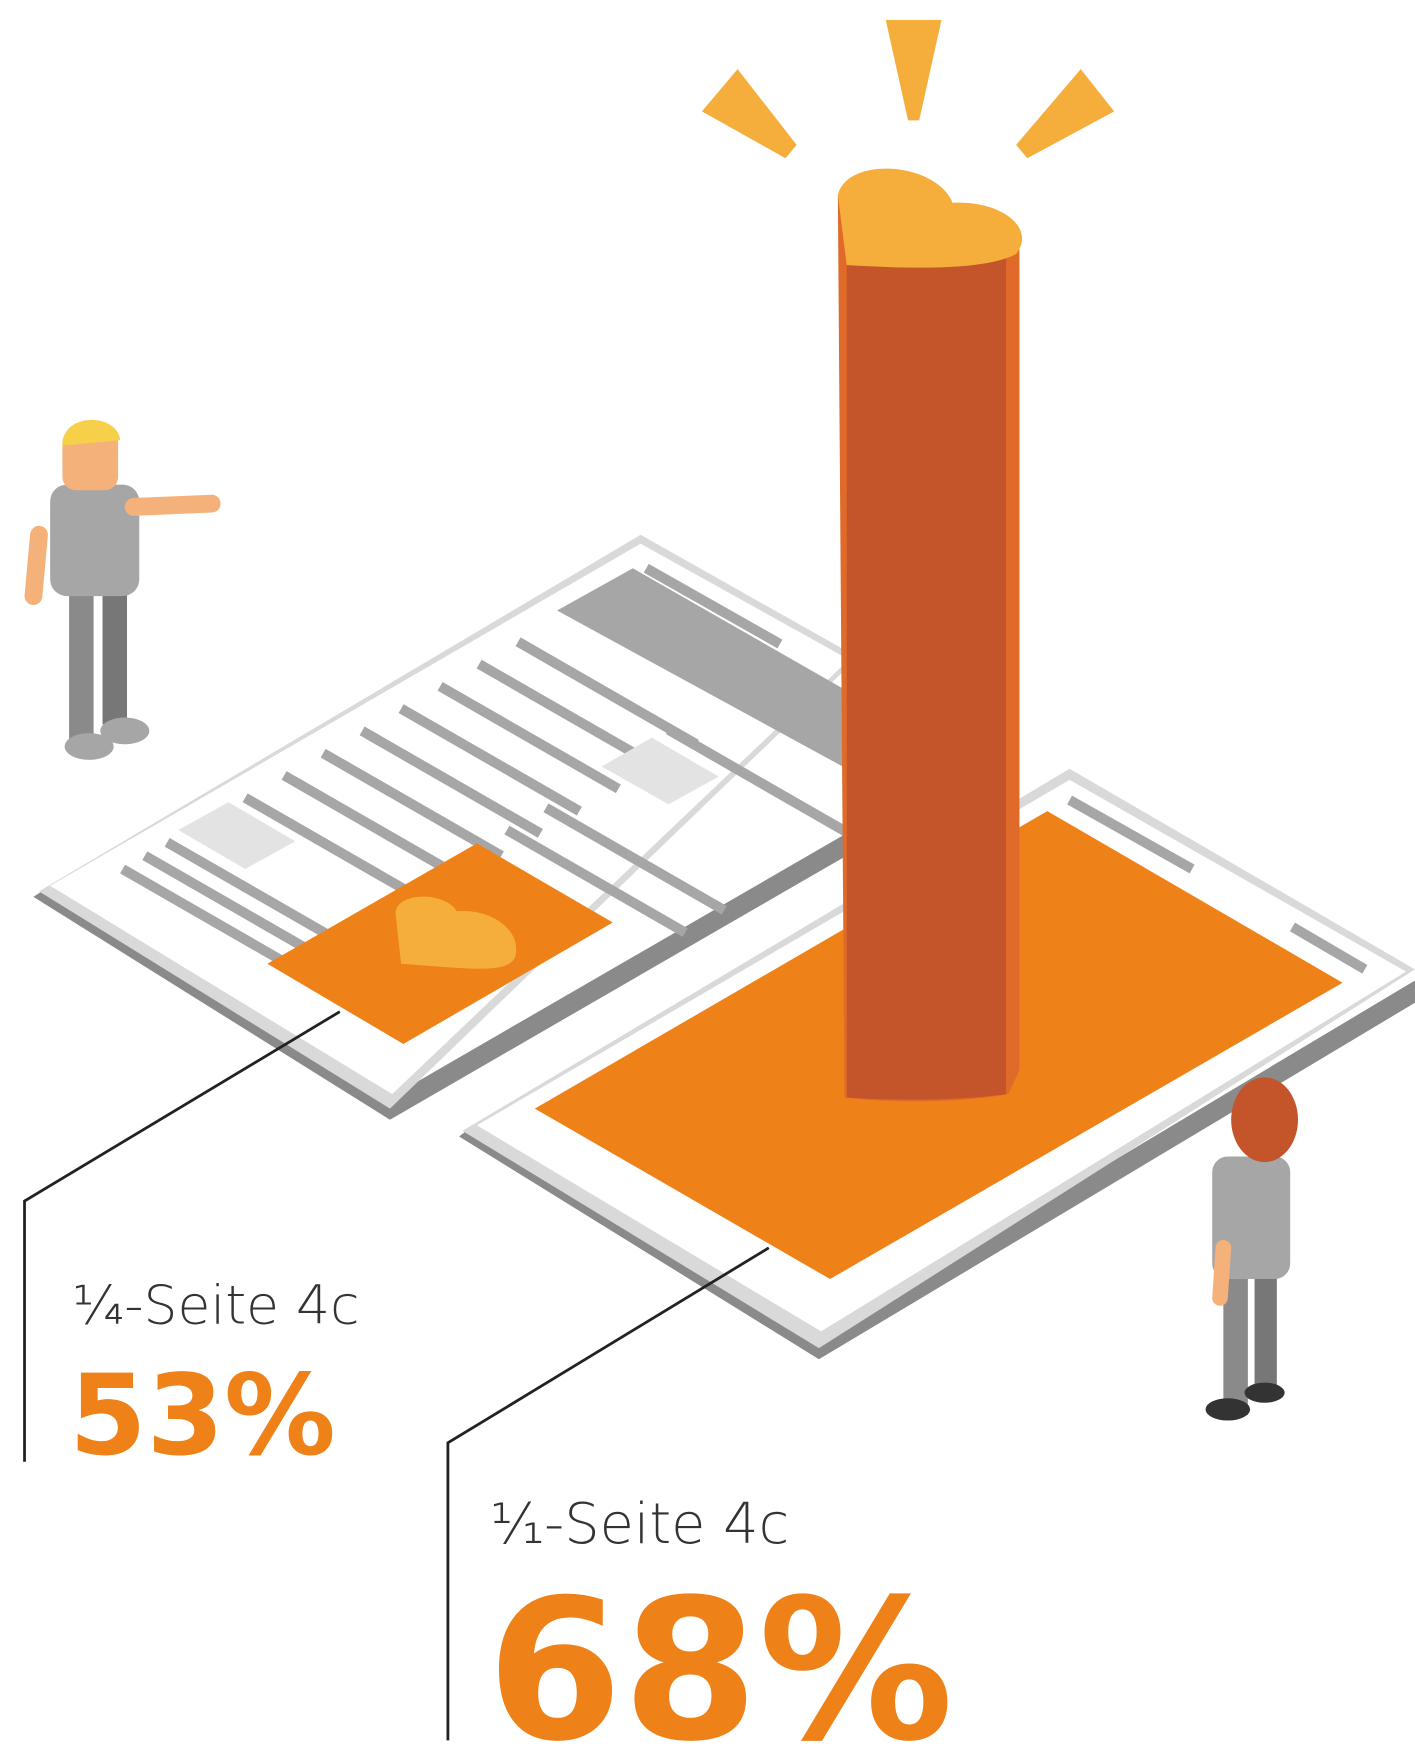  Describe the element at coordinates (215, 1305) in the screenshot. I see `label: ¹⁄₄-Seite 4c` at that location.